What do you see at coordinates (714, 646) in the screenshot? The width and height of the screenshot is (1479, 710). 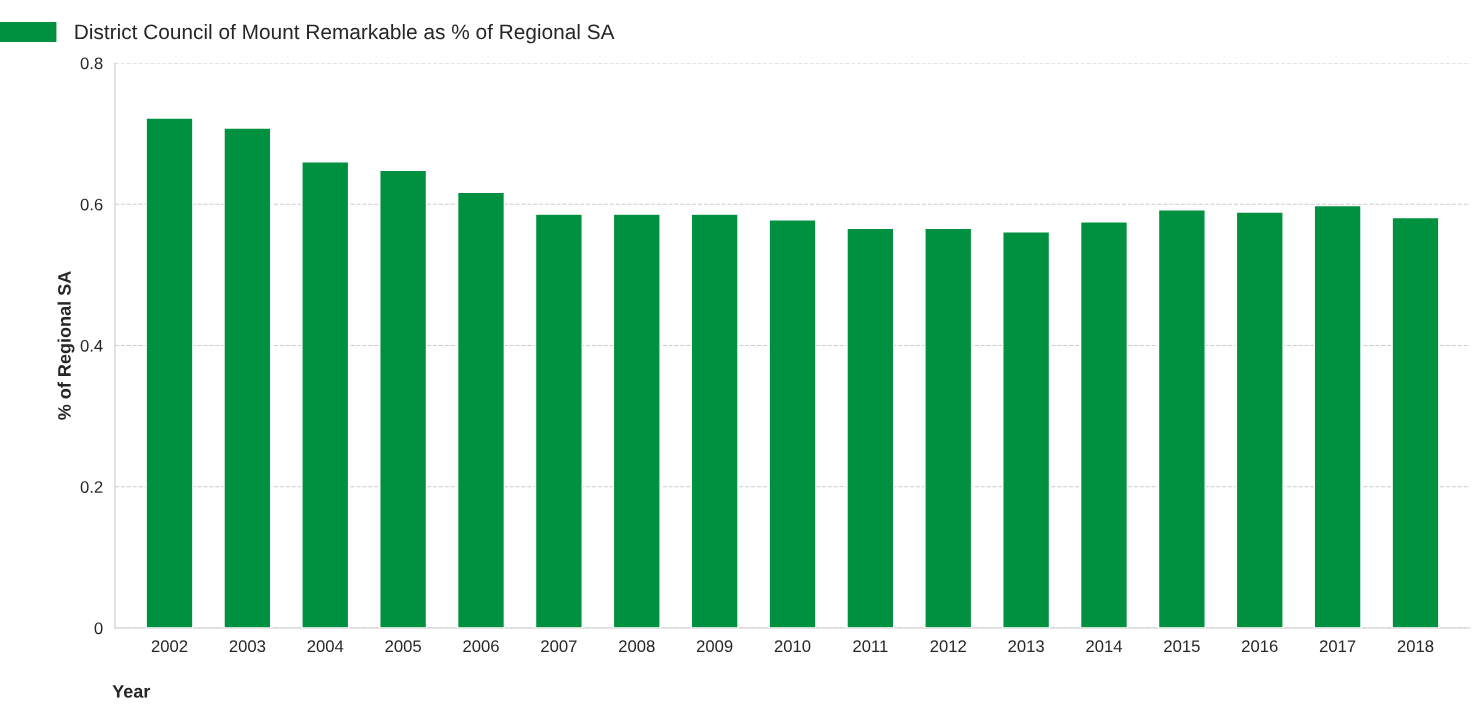 I see `x-tick-label: 2009` at bounding box center [714, 646].